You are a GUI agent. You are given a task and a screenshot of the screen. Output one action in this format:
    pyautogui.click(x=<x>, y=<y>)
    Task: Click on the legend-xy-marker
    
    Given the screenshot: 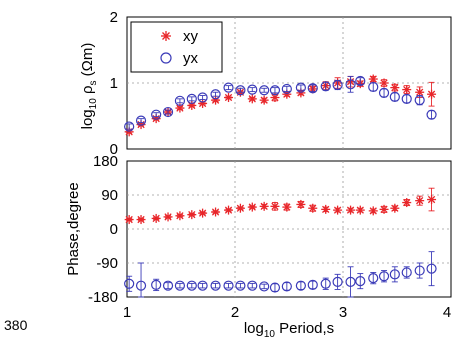 What is the action you would take?
    pyautogui.click(x=166, y=36)
    